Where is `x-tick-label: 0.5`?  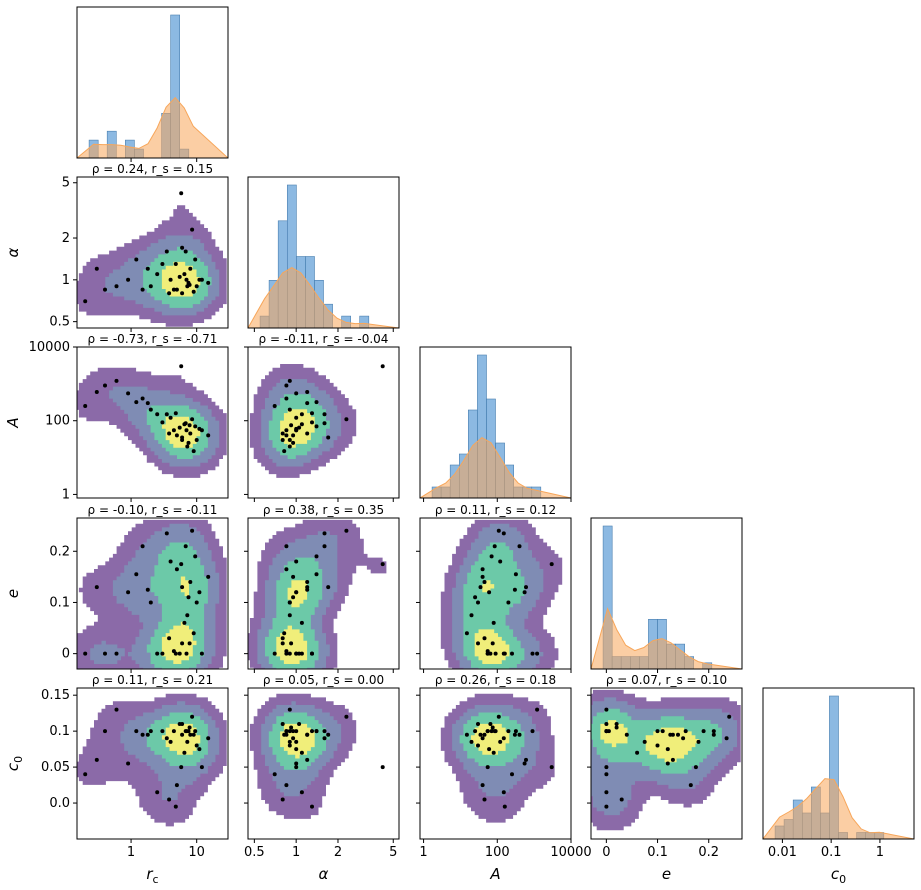 x-tick-label: 0.5 is located at coordinates (254, 852).